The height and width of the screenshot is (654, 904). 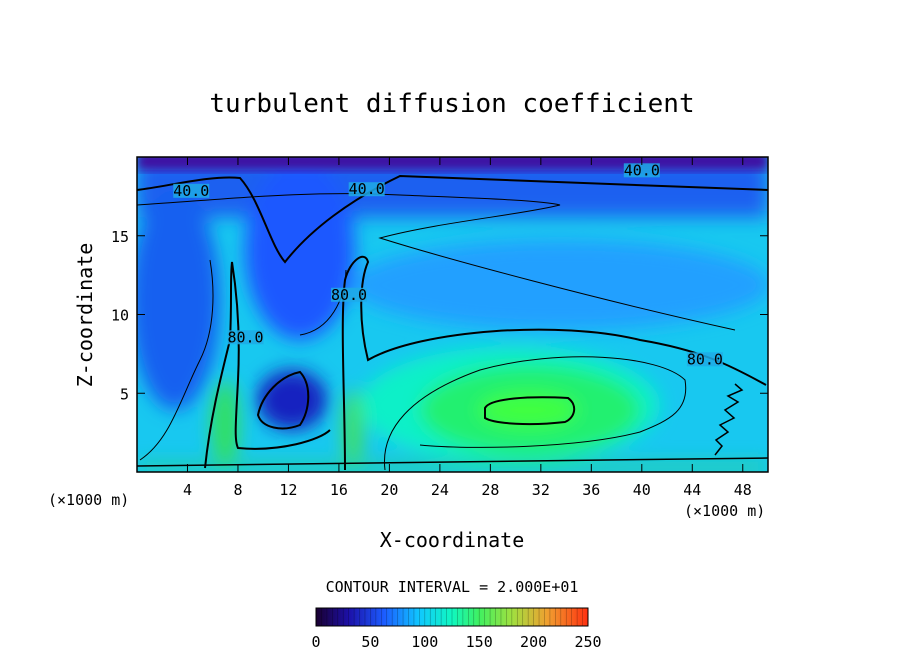 What do you see at coordinates (530, 411) in the screenshot?
I see `contour-closed-max` at bounding box center [530, 411].